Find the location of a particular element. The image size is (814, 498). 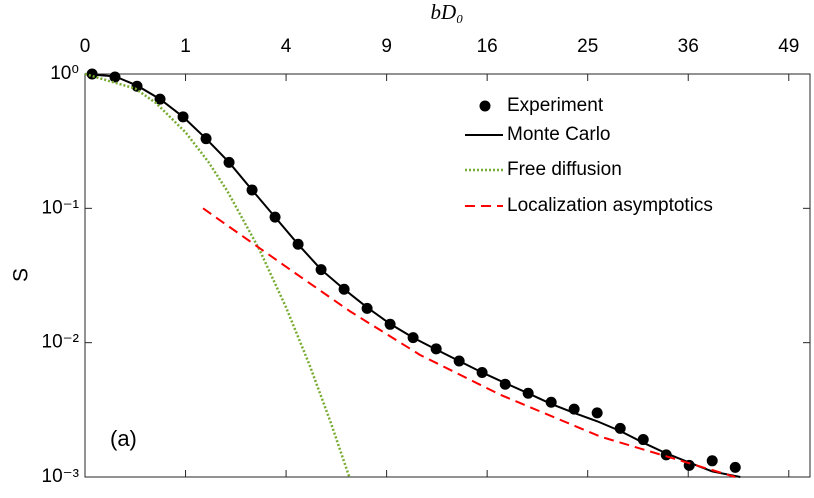

legend-label: Experiment is located at coordinates (555, 105).